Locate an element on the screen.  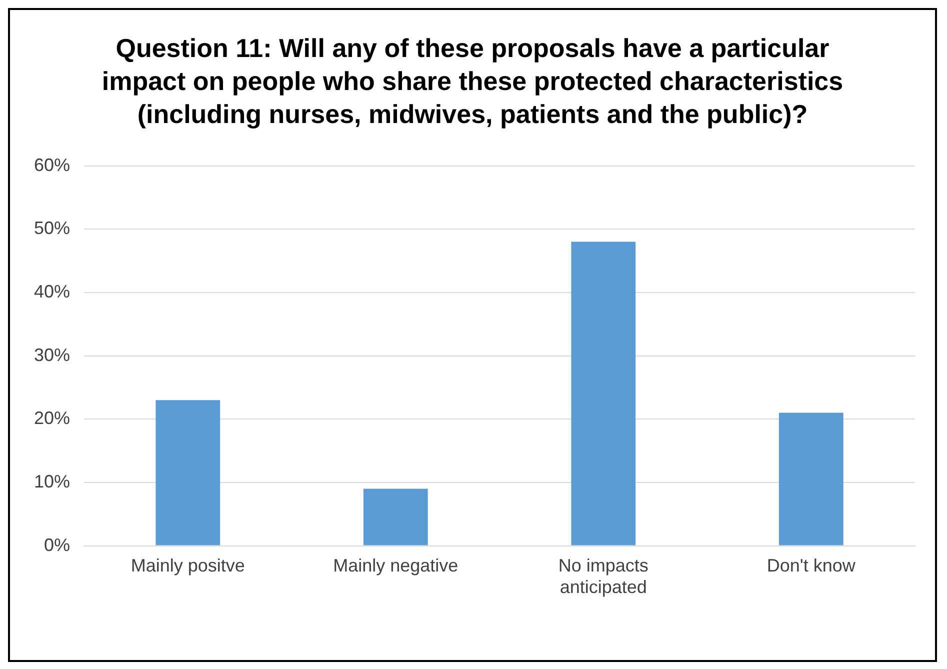
y-tick-label: 0% is located at coordinates (57, 544).